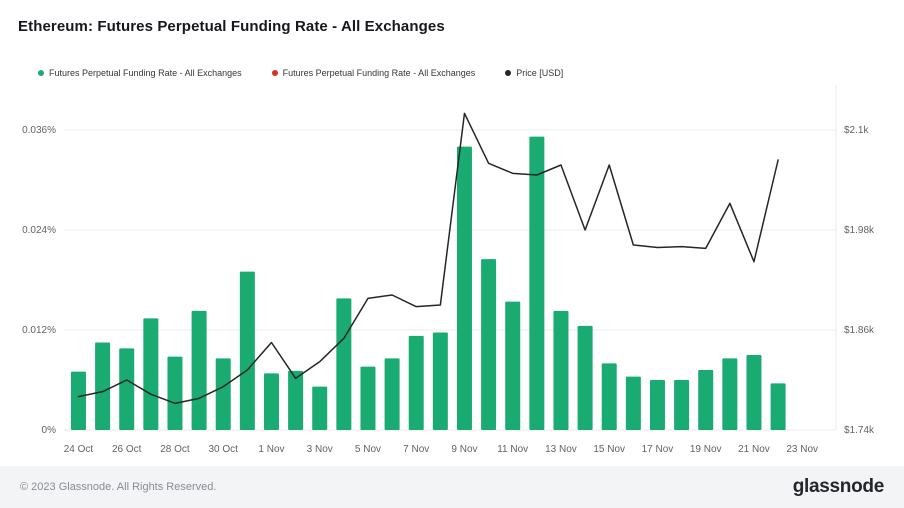  Describe the element at coordinates (175, 449) in the screenshot. I see `x-axis-tick-label: 28 Oct` at that location.